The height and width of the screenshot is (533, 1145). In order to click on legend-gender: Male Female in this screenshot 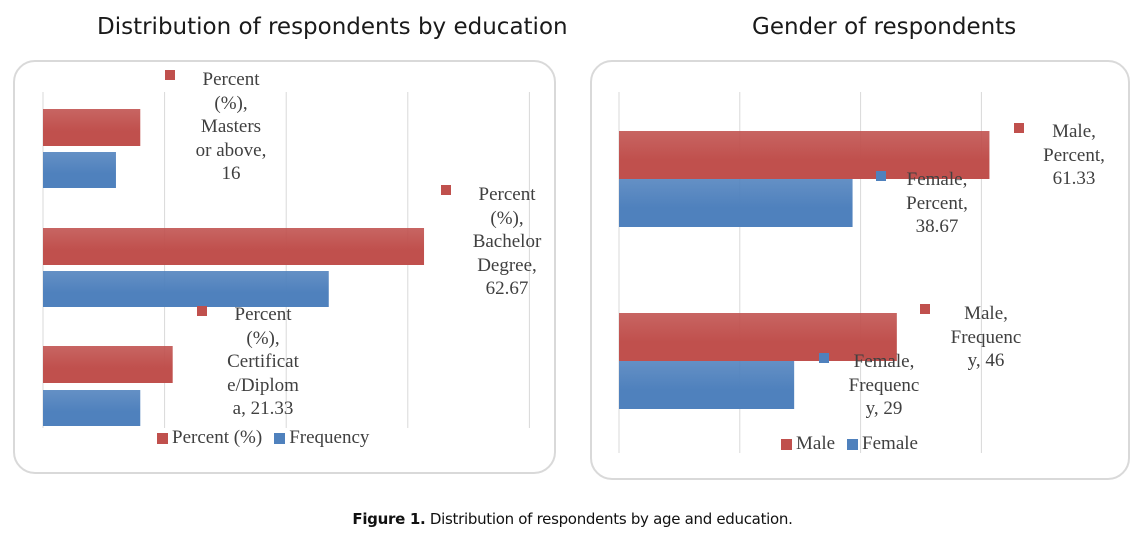, I will do `click(849, 444)`.